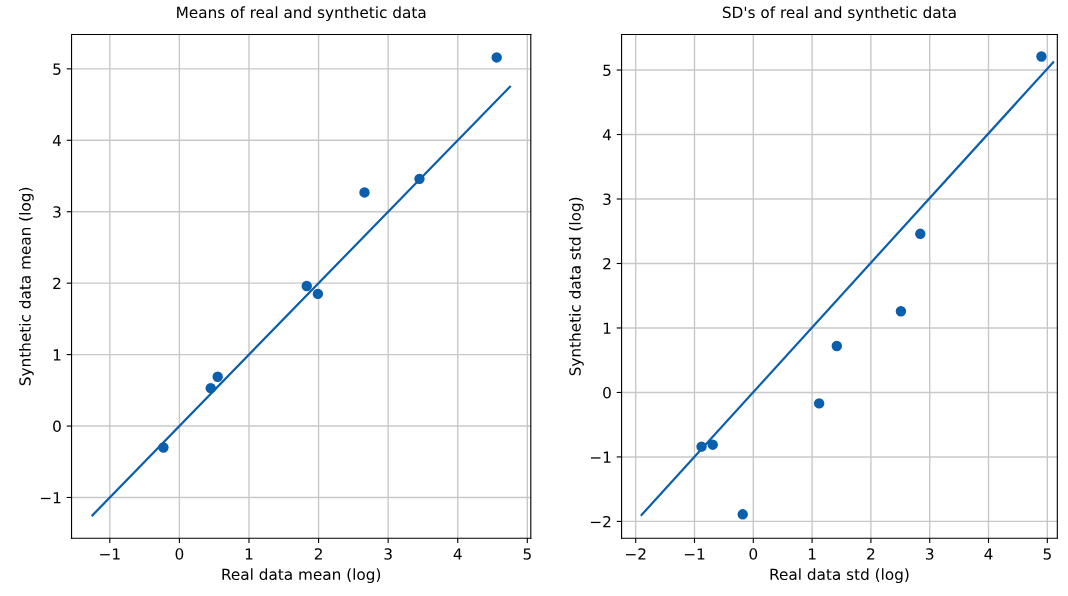 The width and height of the screenshot is (1068, 596). I want to click on y-tick-label: −2, so click(600, 521).